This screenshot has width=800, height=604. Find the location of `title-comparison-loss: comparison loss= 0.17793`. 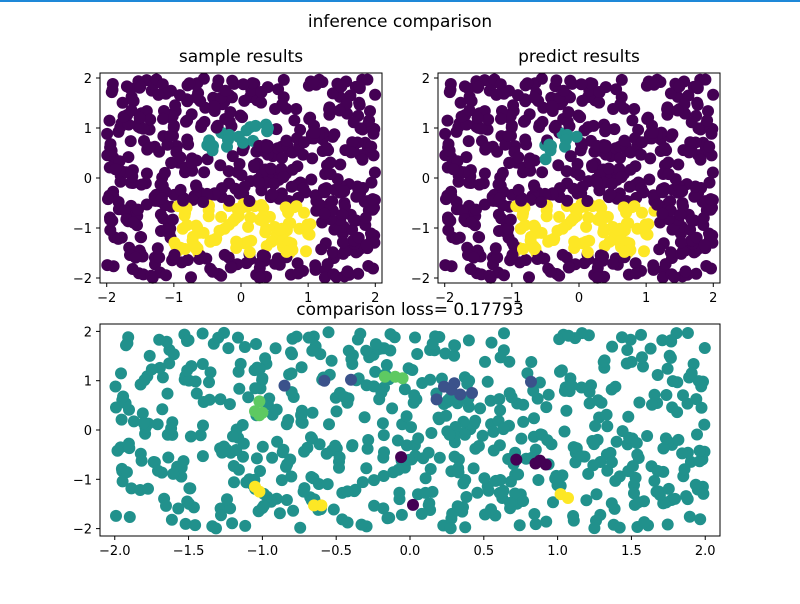

title-comparison-loss: comparison loss= 0.17793 is located at coordinates (409, 310).